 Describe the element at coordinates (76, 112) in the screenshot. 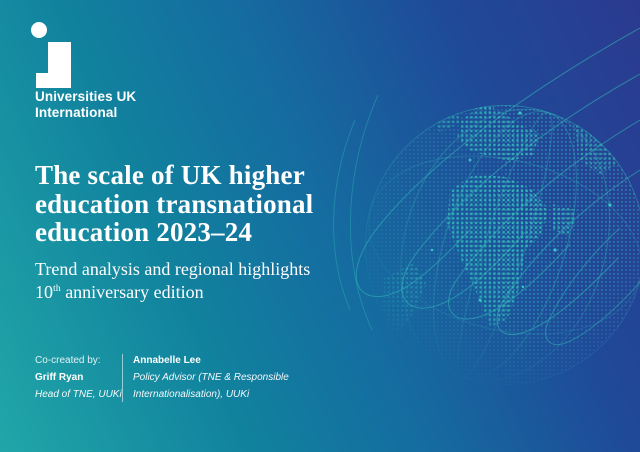

I see `logo-org-line2: International` at that location.